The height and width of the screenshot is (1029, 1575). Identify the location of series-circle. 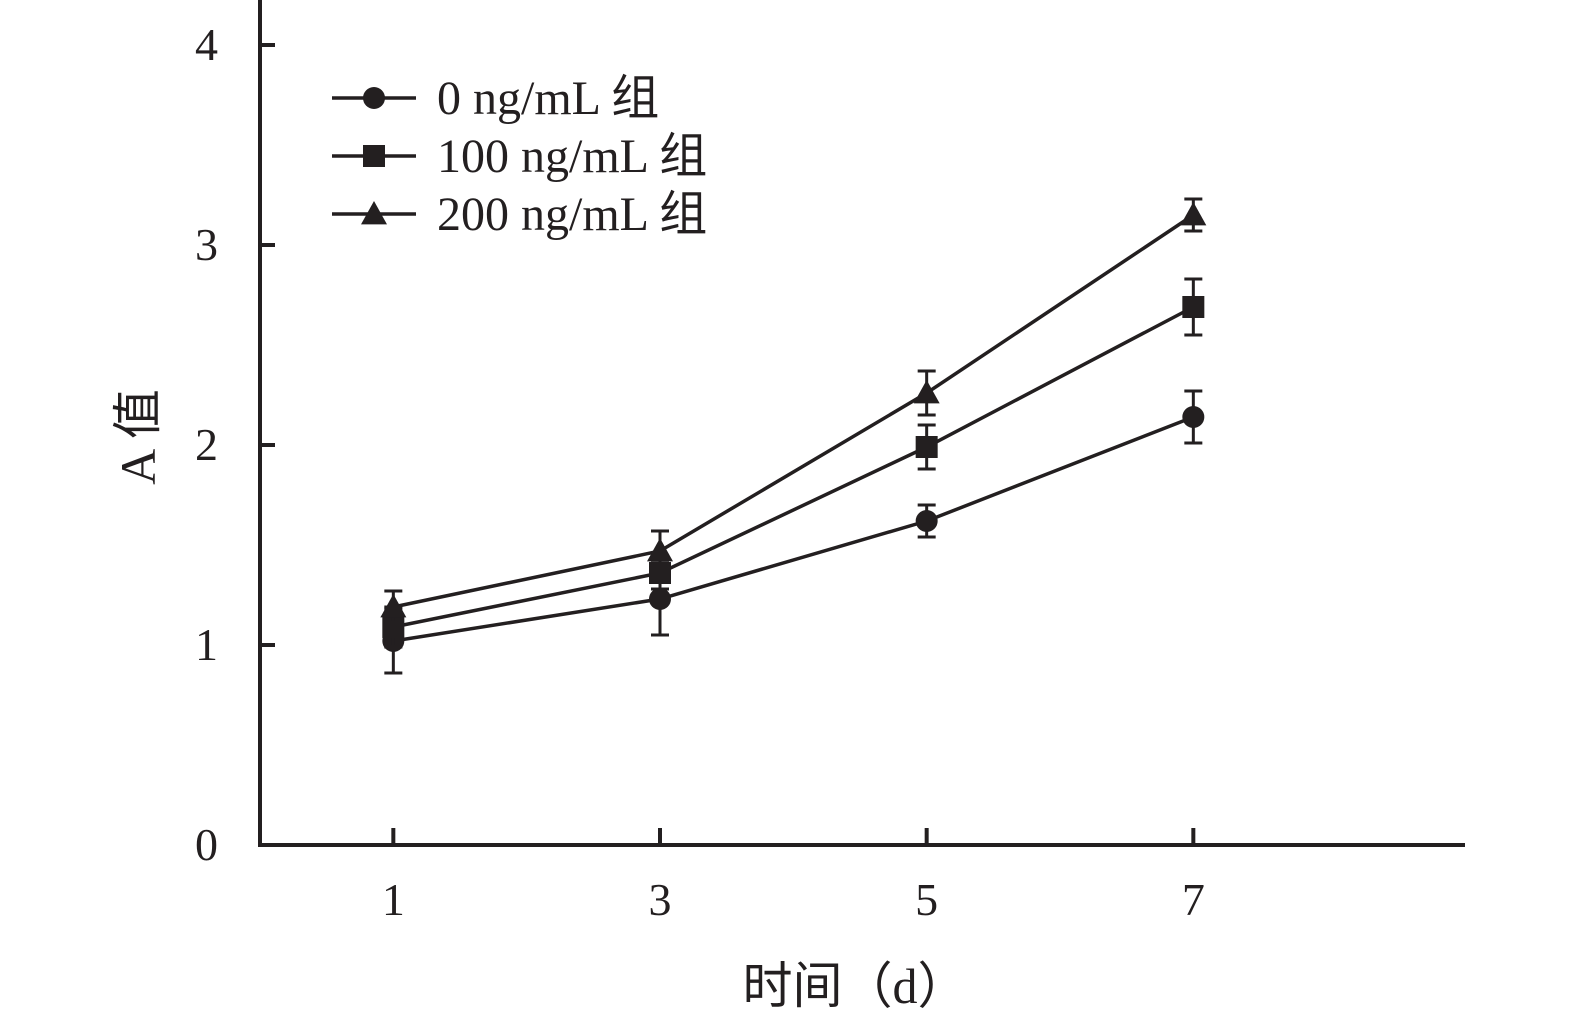
(793, 532).